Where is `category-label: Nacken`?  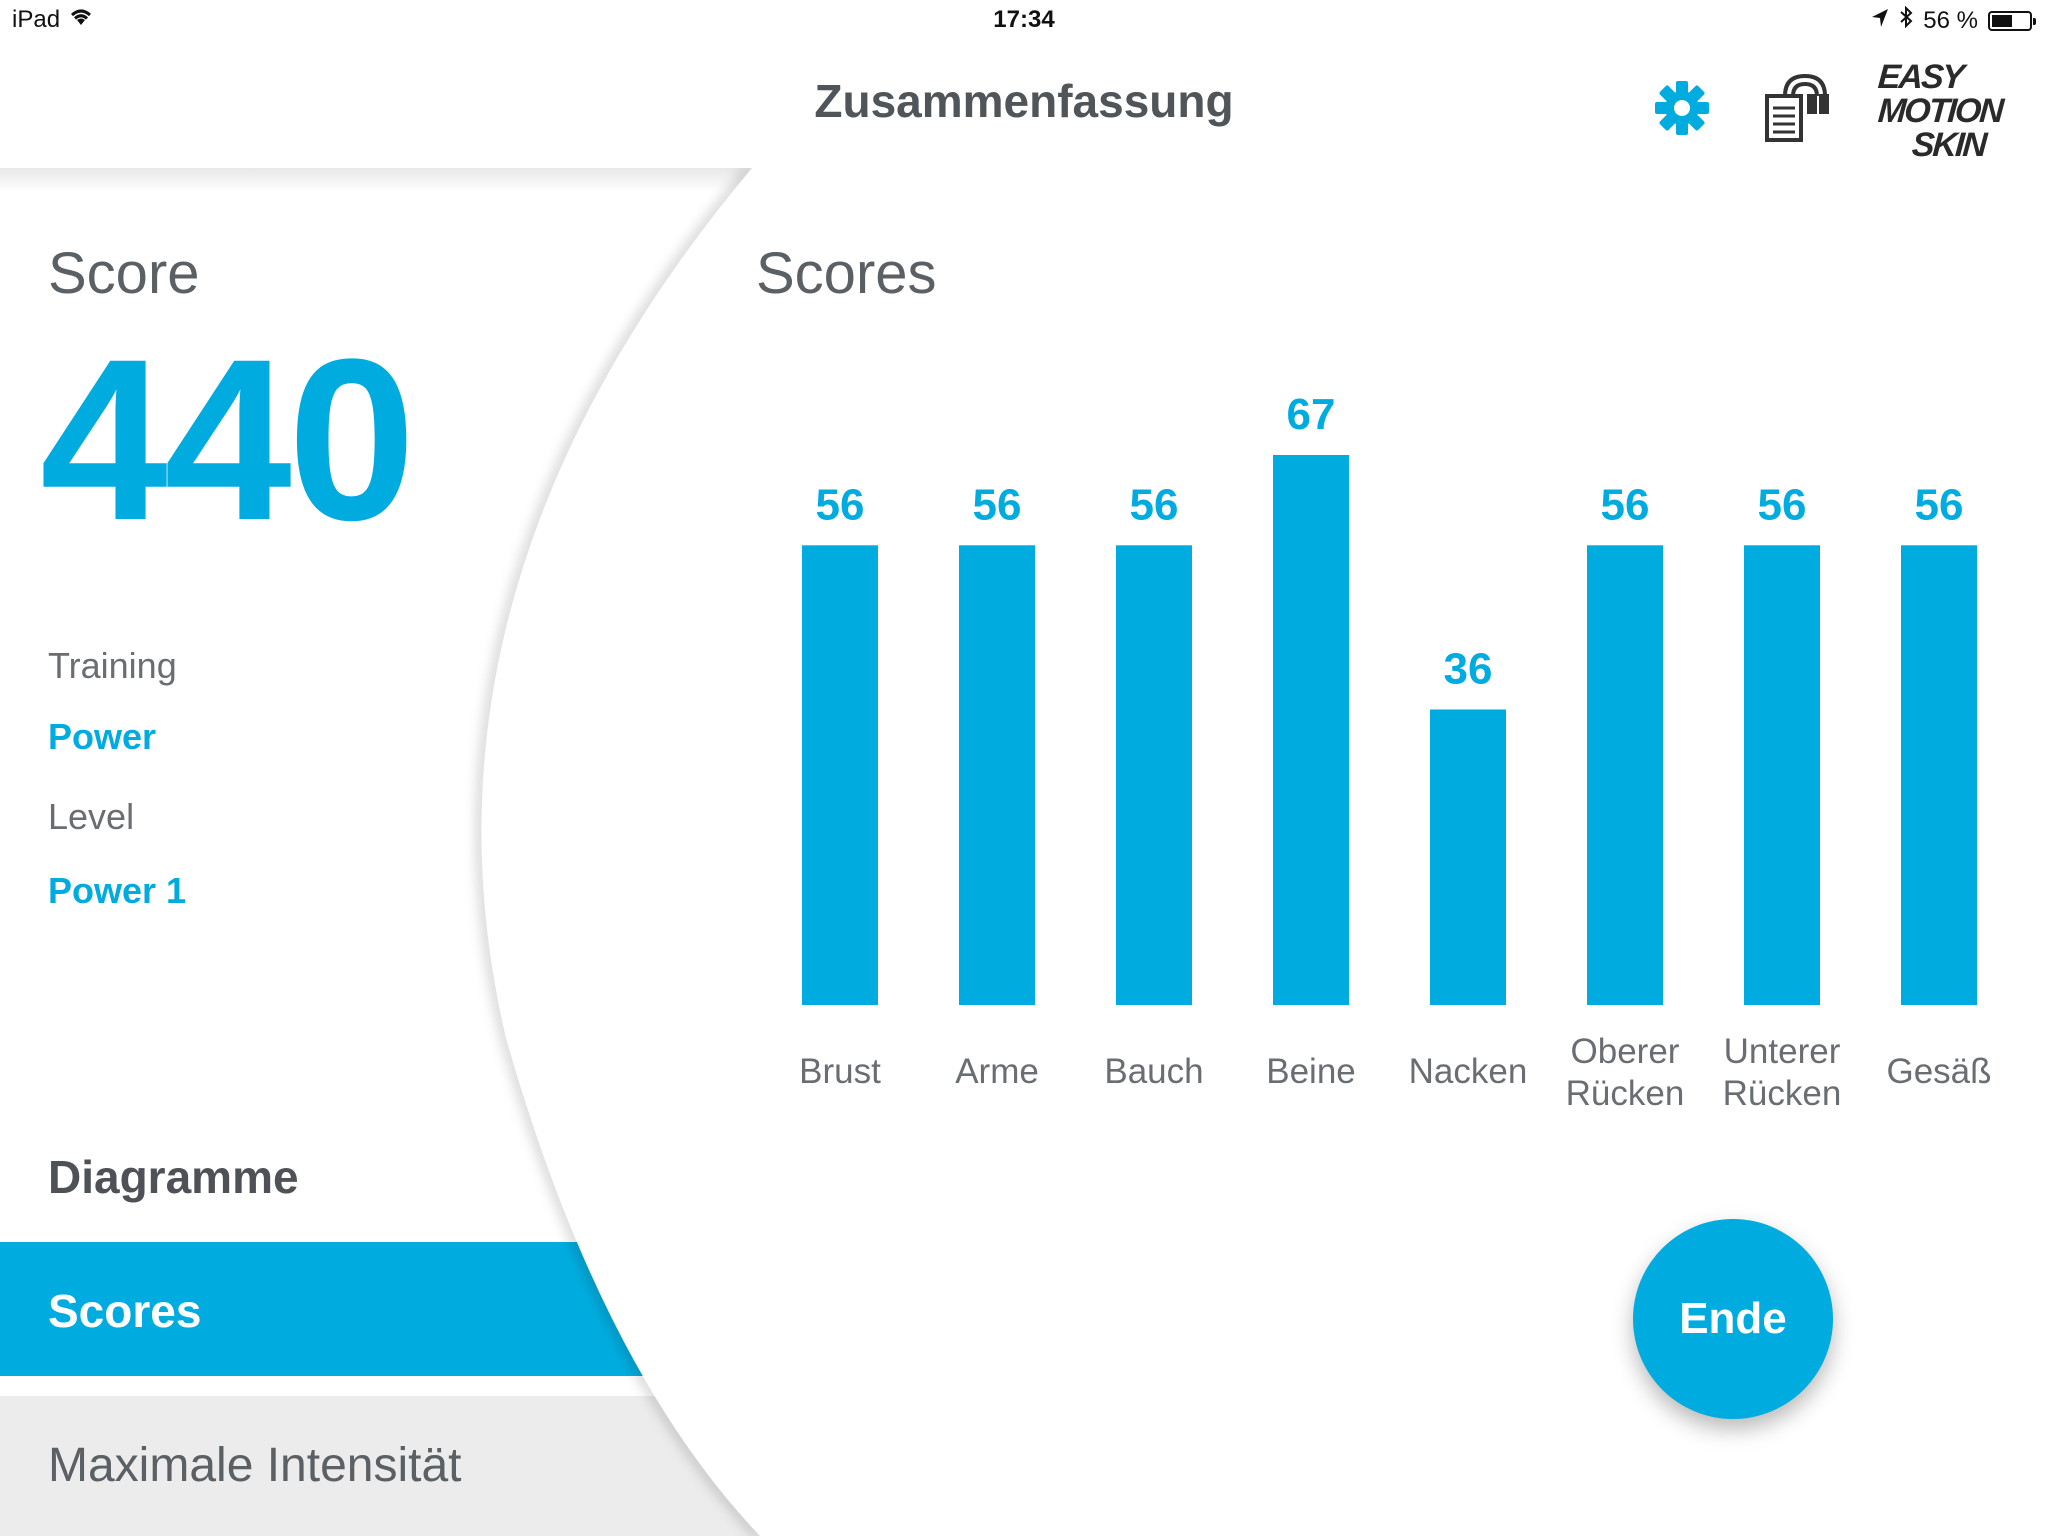 category-label: Nacken is located at coordinates (1468, 1071).